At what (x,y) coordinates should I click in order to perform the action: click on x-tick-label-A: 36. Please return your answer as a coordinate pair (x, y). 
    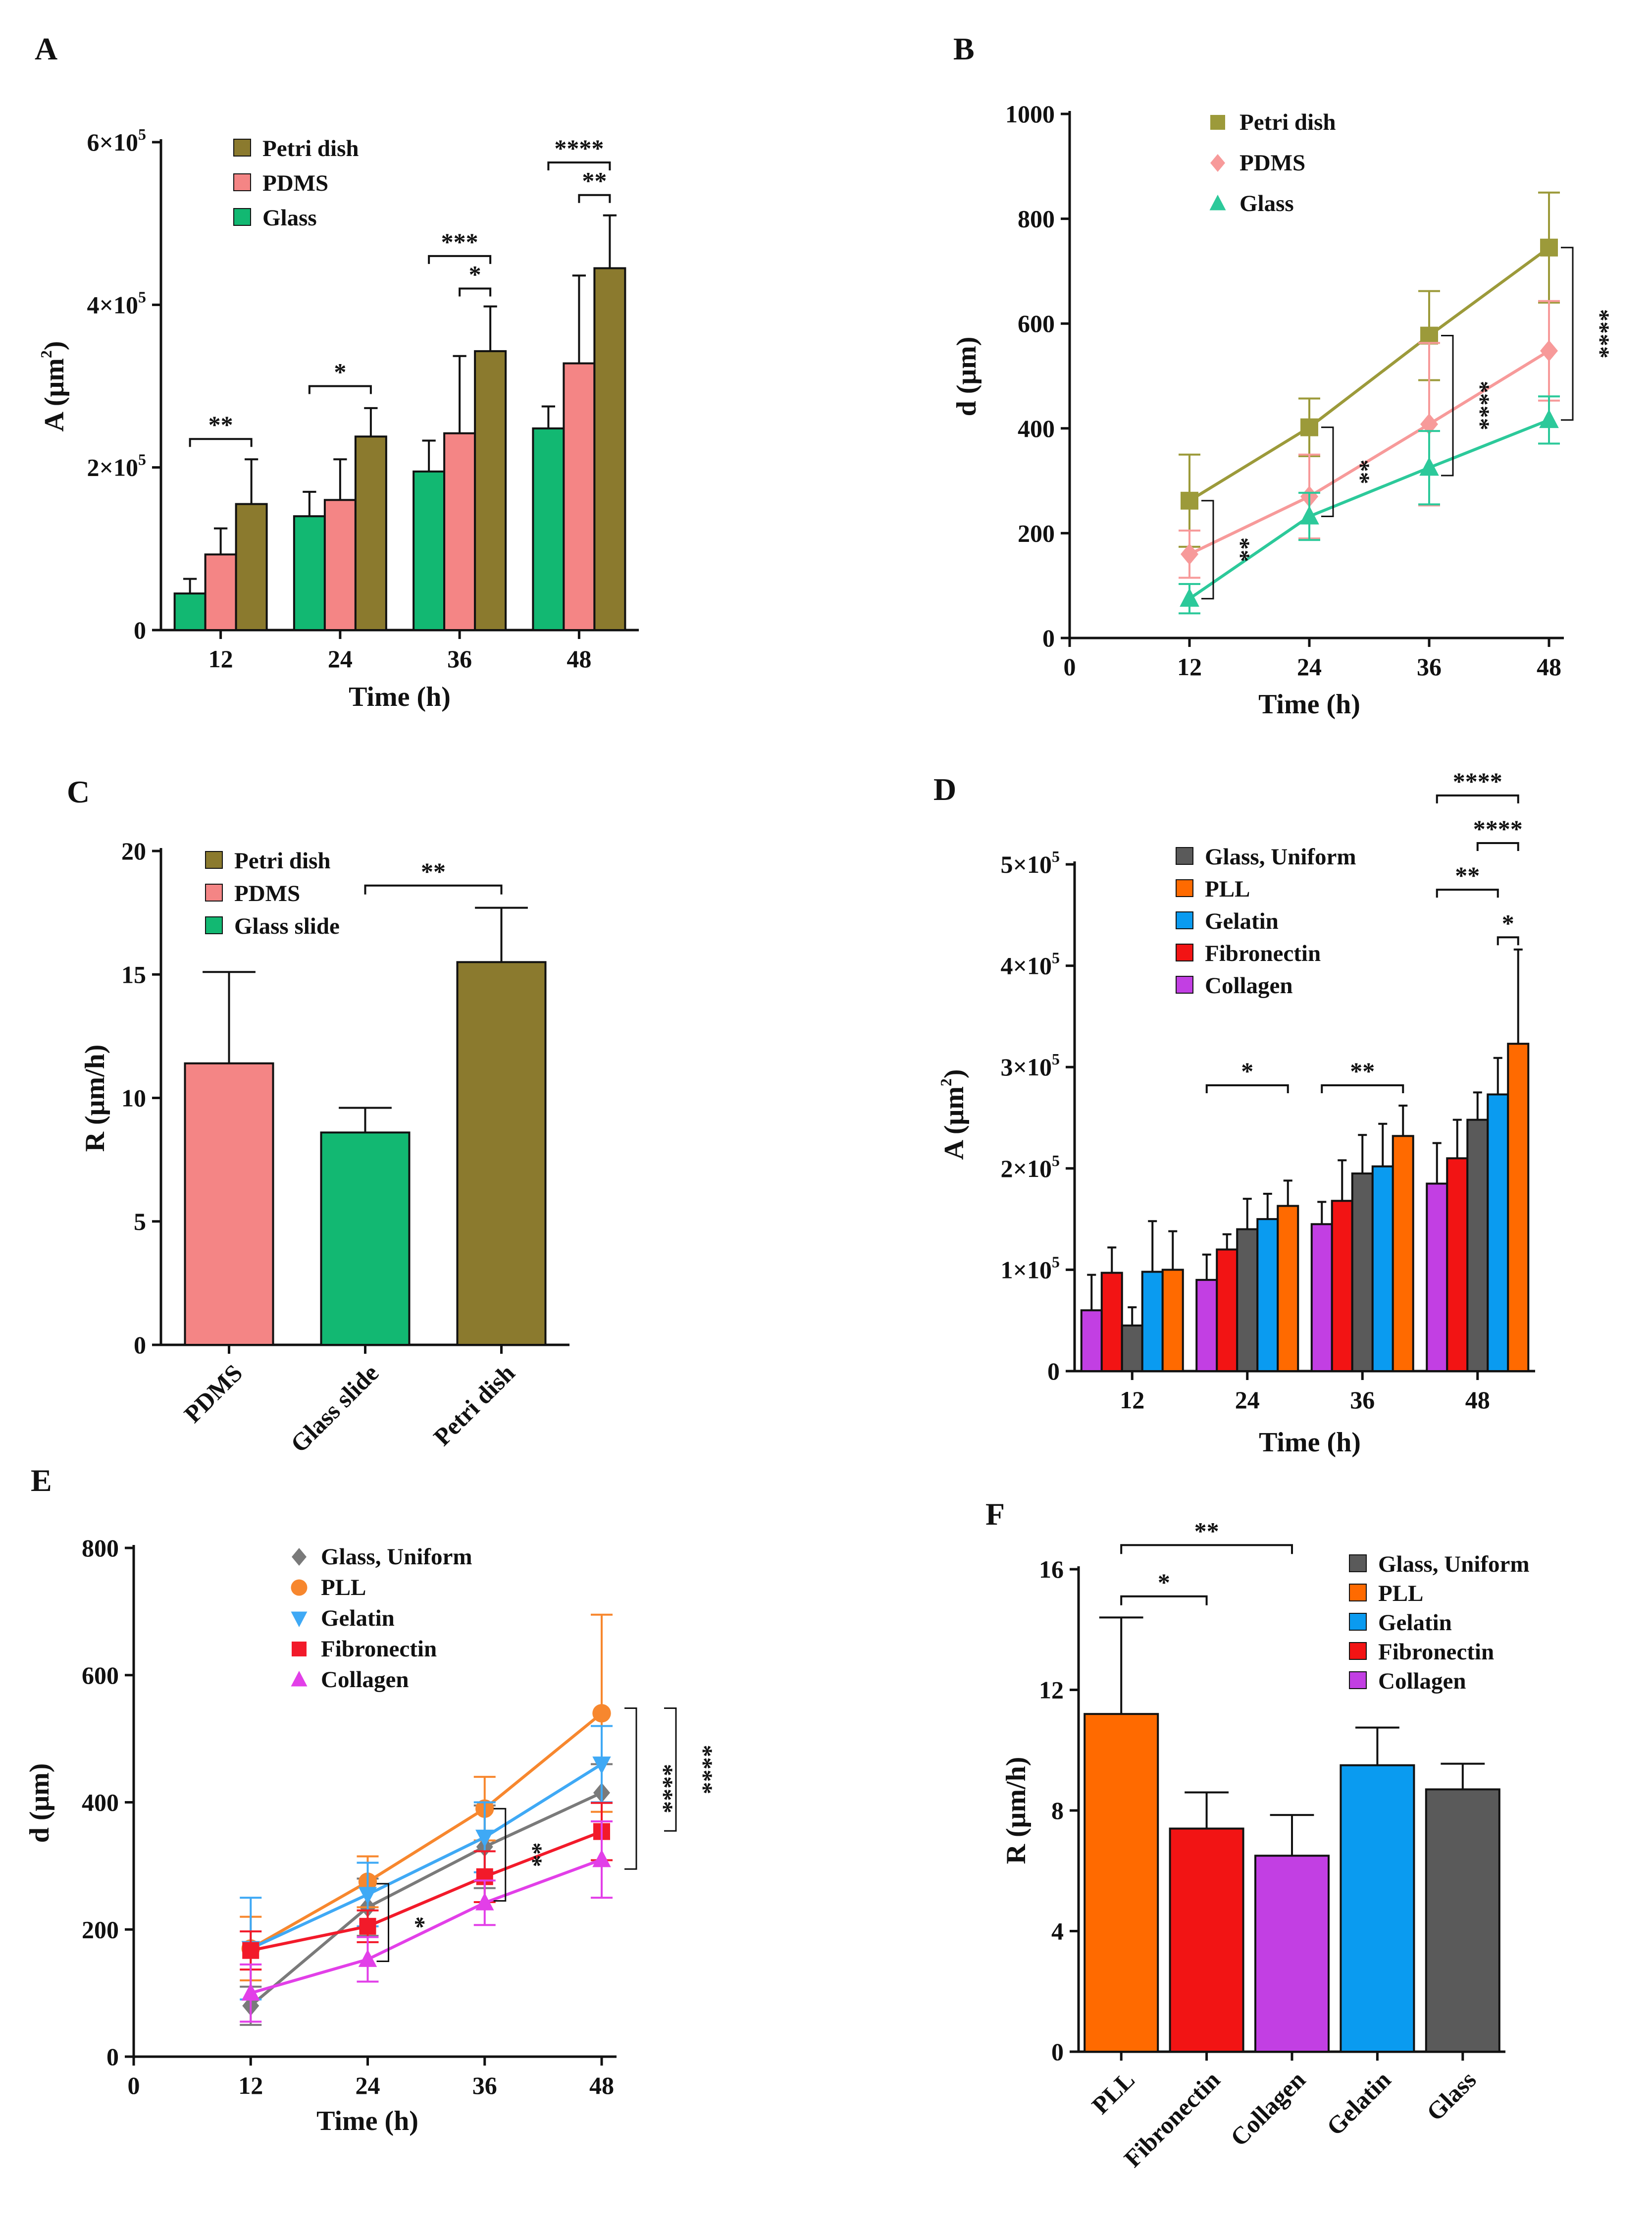
    Looking at the image, I should click on (460, 659).